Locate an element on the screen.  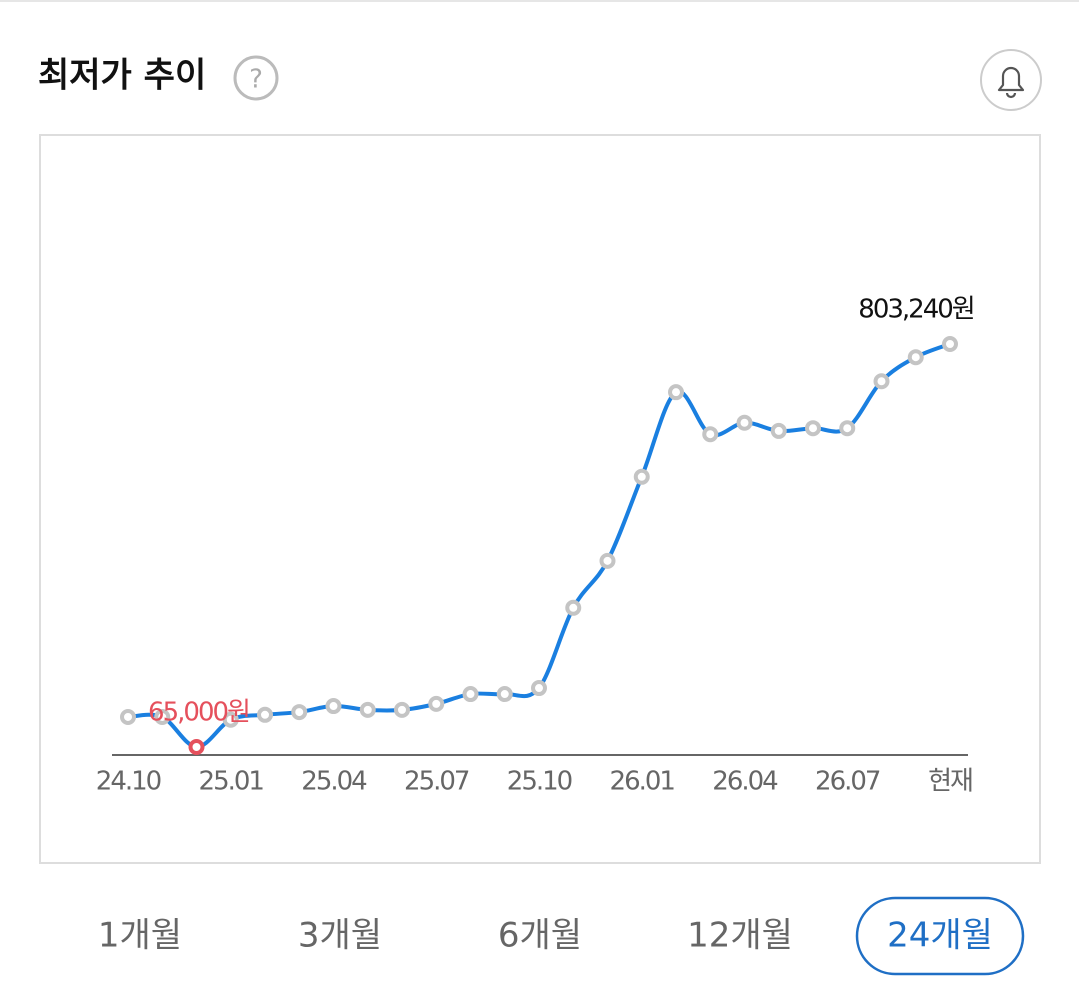
x-tick-label: 25.10 is located at coordinates (539, 782).